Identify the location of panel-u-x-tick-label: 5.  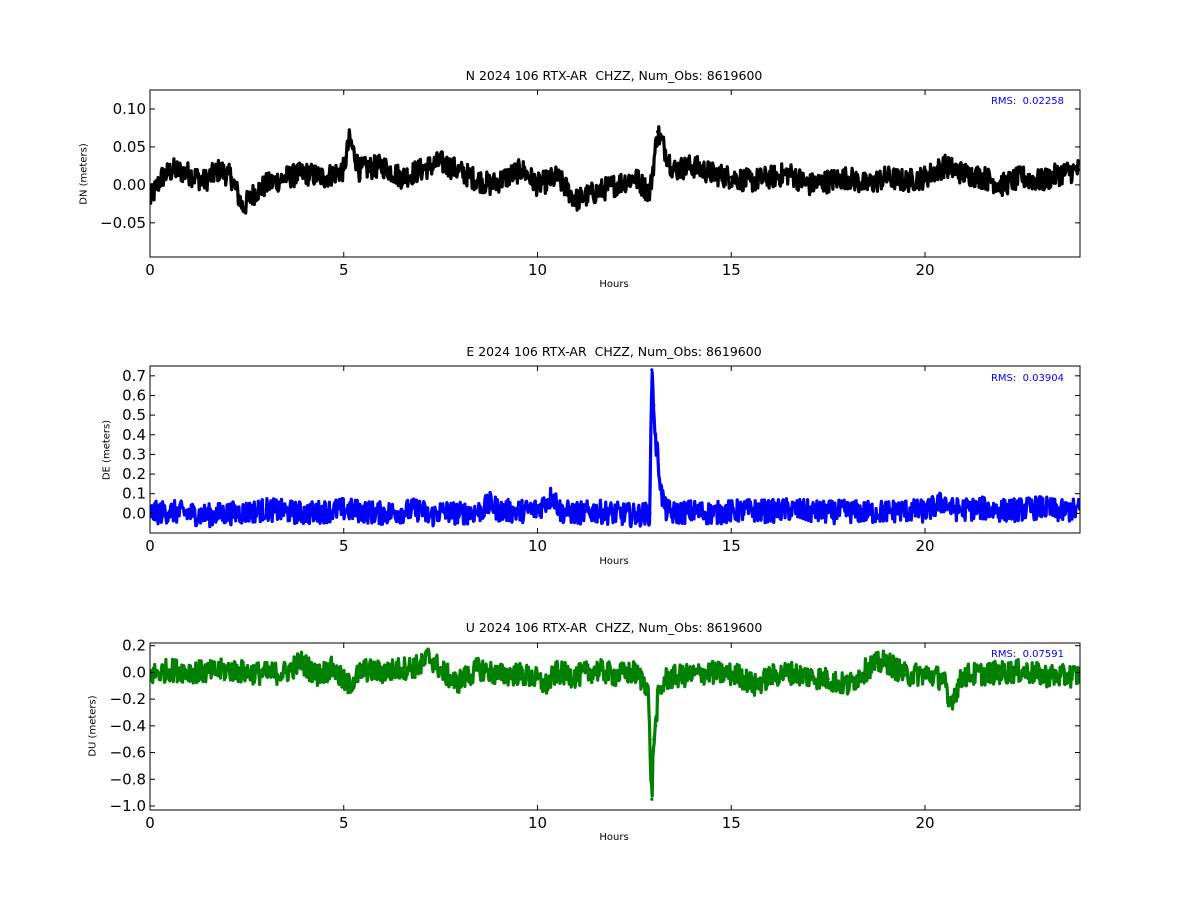
(344, 823).